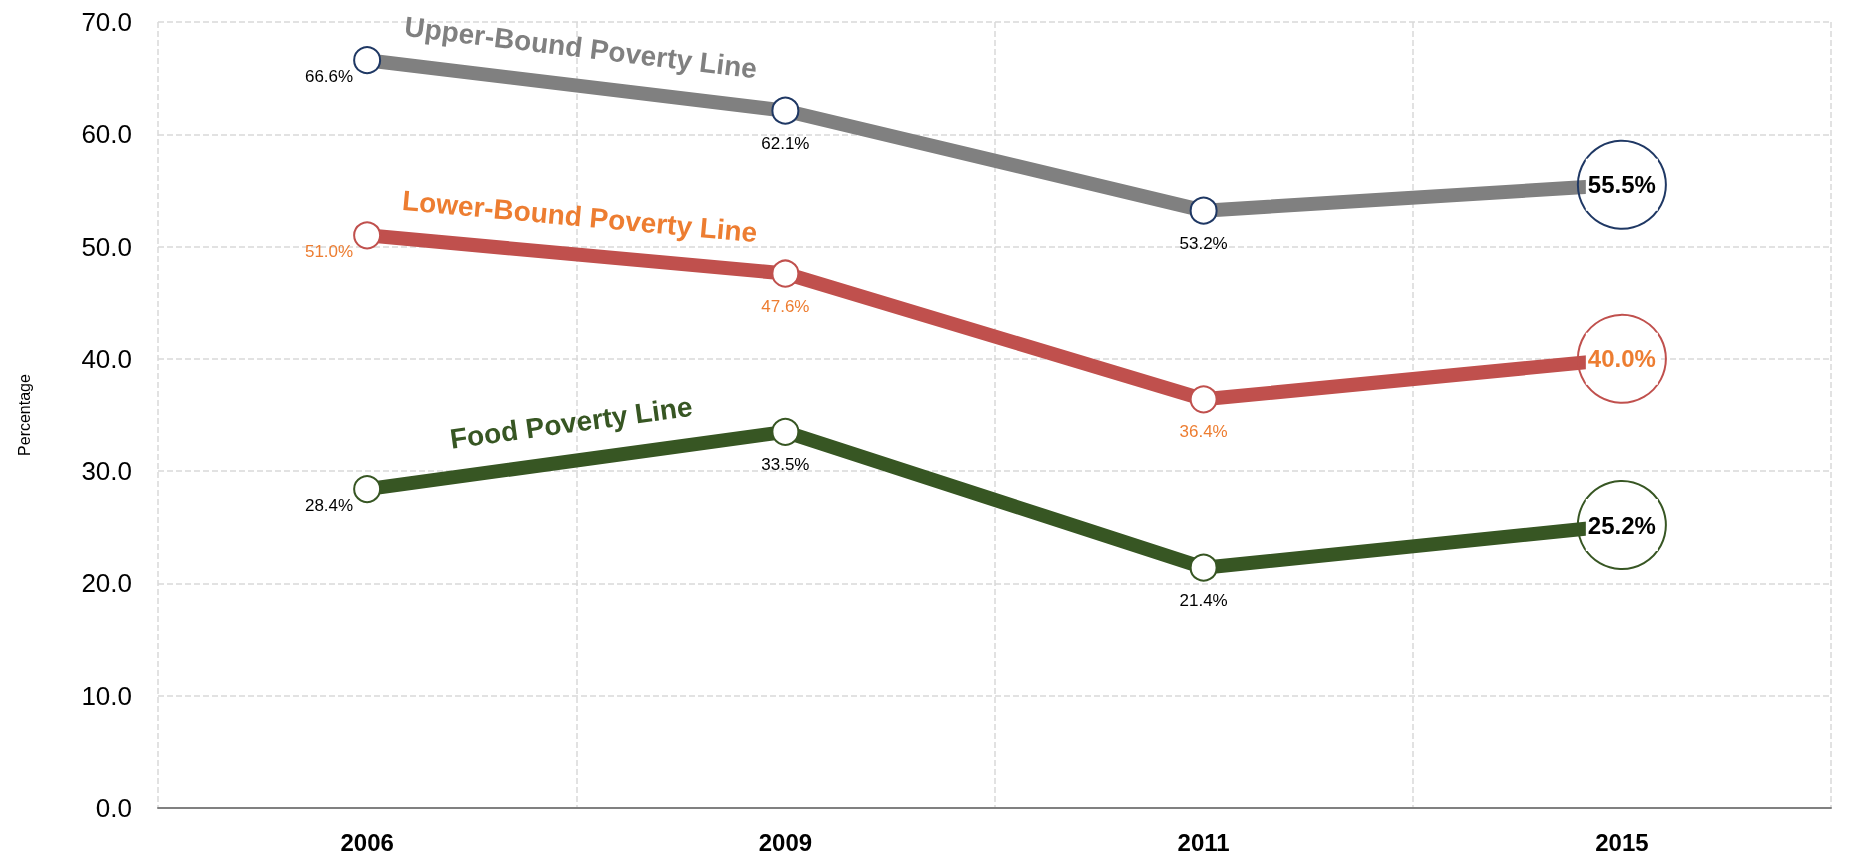 This screenshot has width=1853, height=866. Describe the element at coordinates (579, 216) in the screenshot. I see `text: Lower-Bound Poverty Line` at that location.